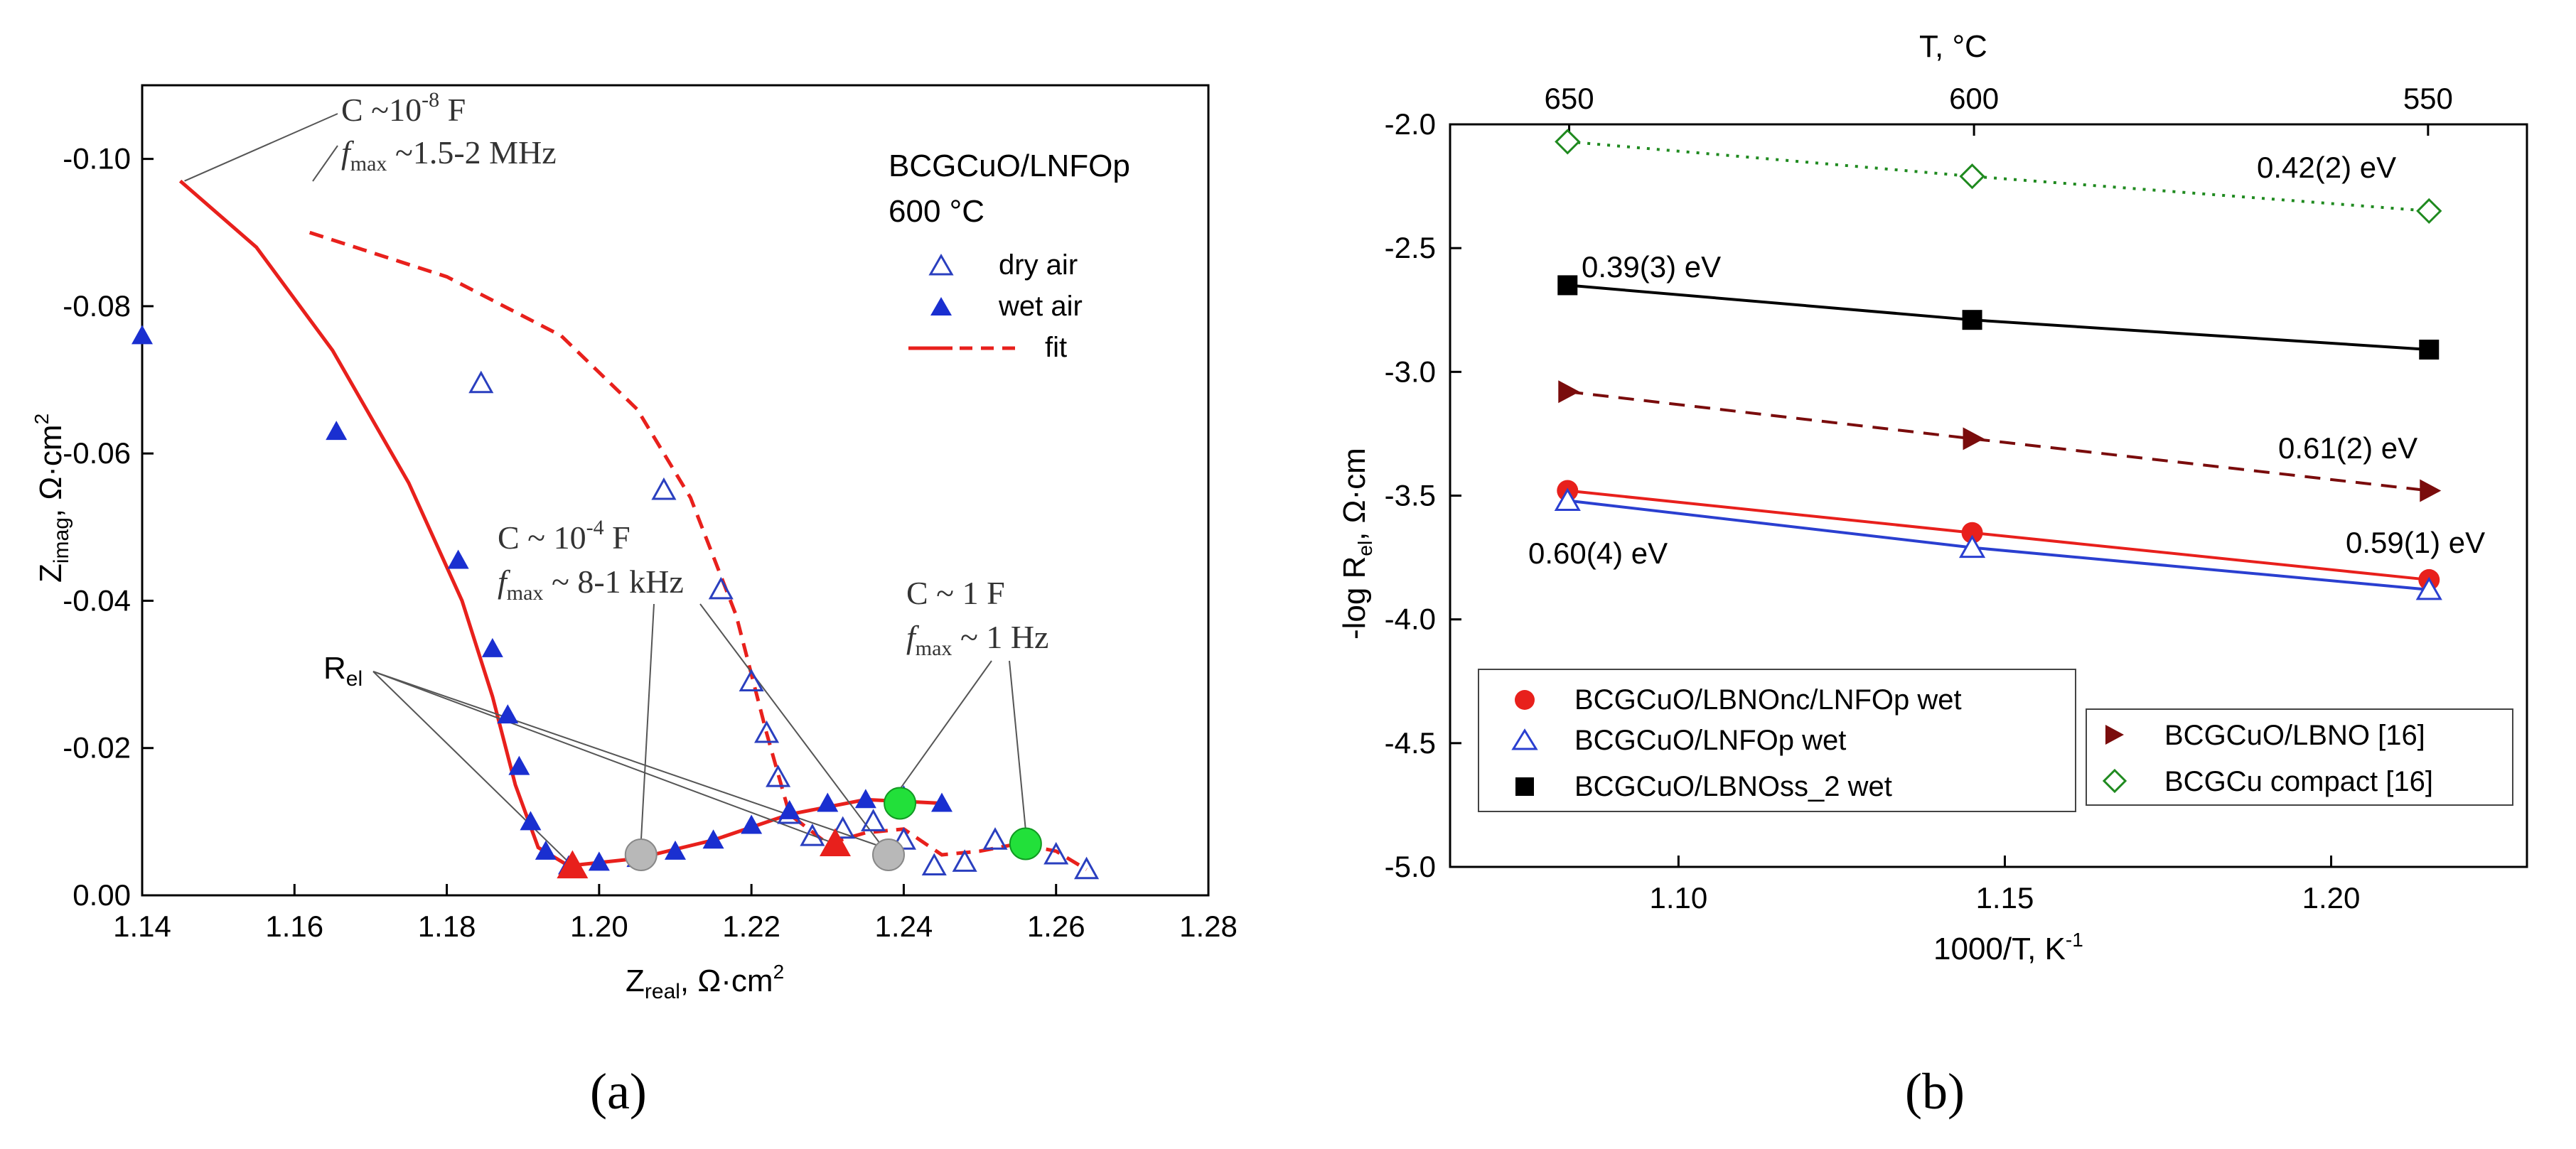 Image resolution: width=2576 pixels, height=1149 pixels. What do you see at coordinates (1423, 495) in the screenshot?
I see `panel-b-y-axis: -2.0 -2.5 -3.0 -3.5 -4.0 -4.5 -5.0` at bounding box center [1423, 495].